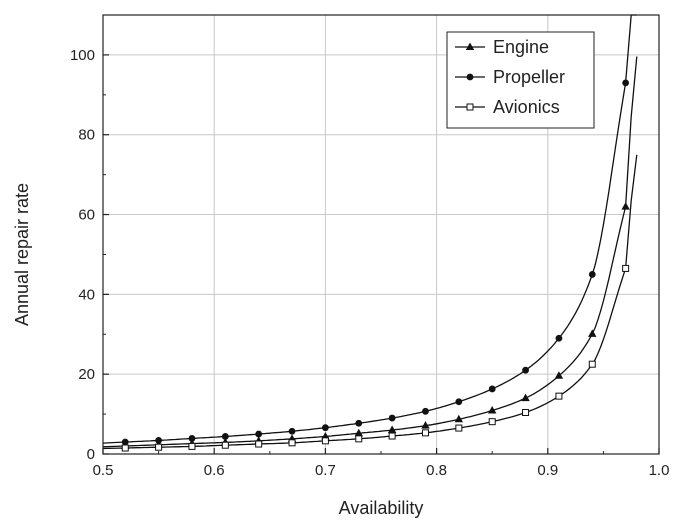  What do you see at coordinates (659, 470) in the screenshot?
I see `x-tick-label: 1.0` at bounding box center [659, 470].